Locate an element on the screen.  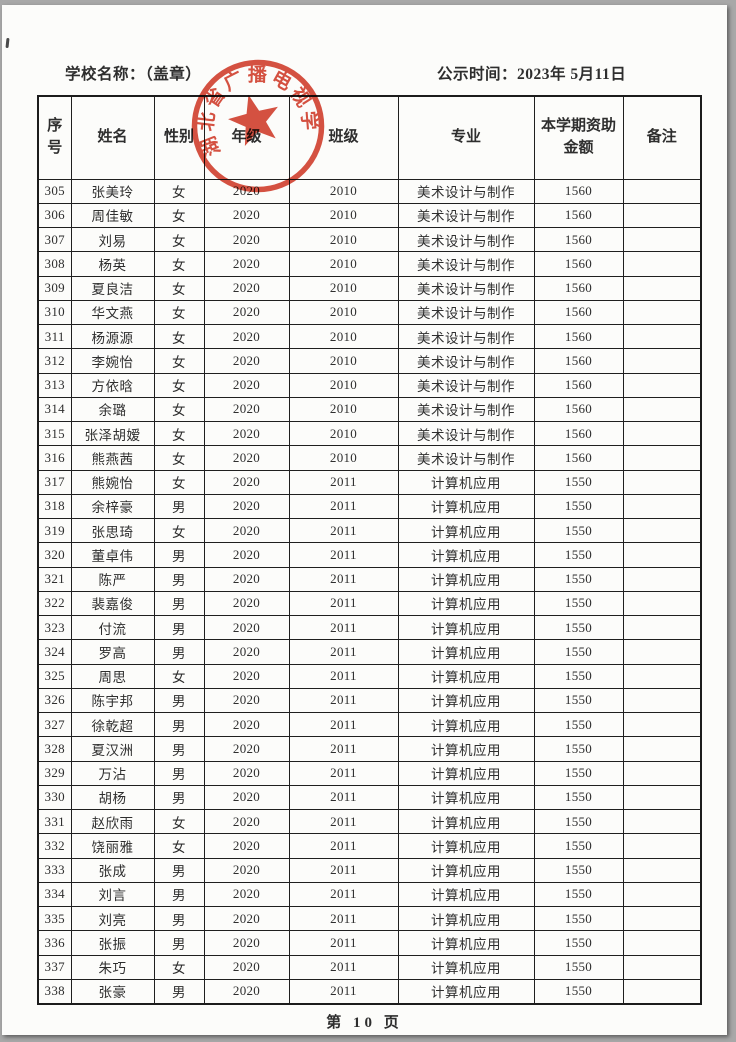
column-header: 序号 is located at coordinates (54, 137).